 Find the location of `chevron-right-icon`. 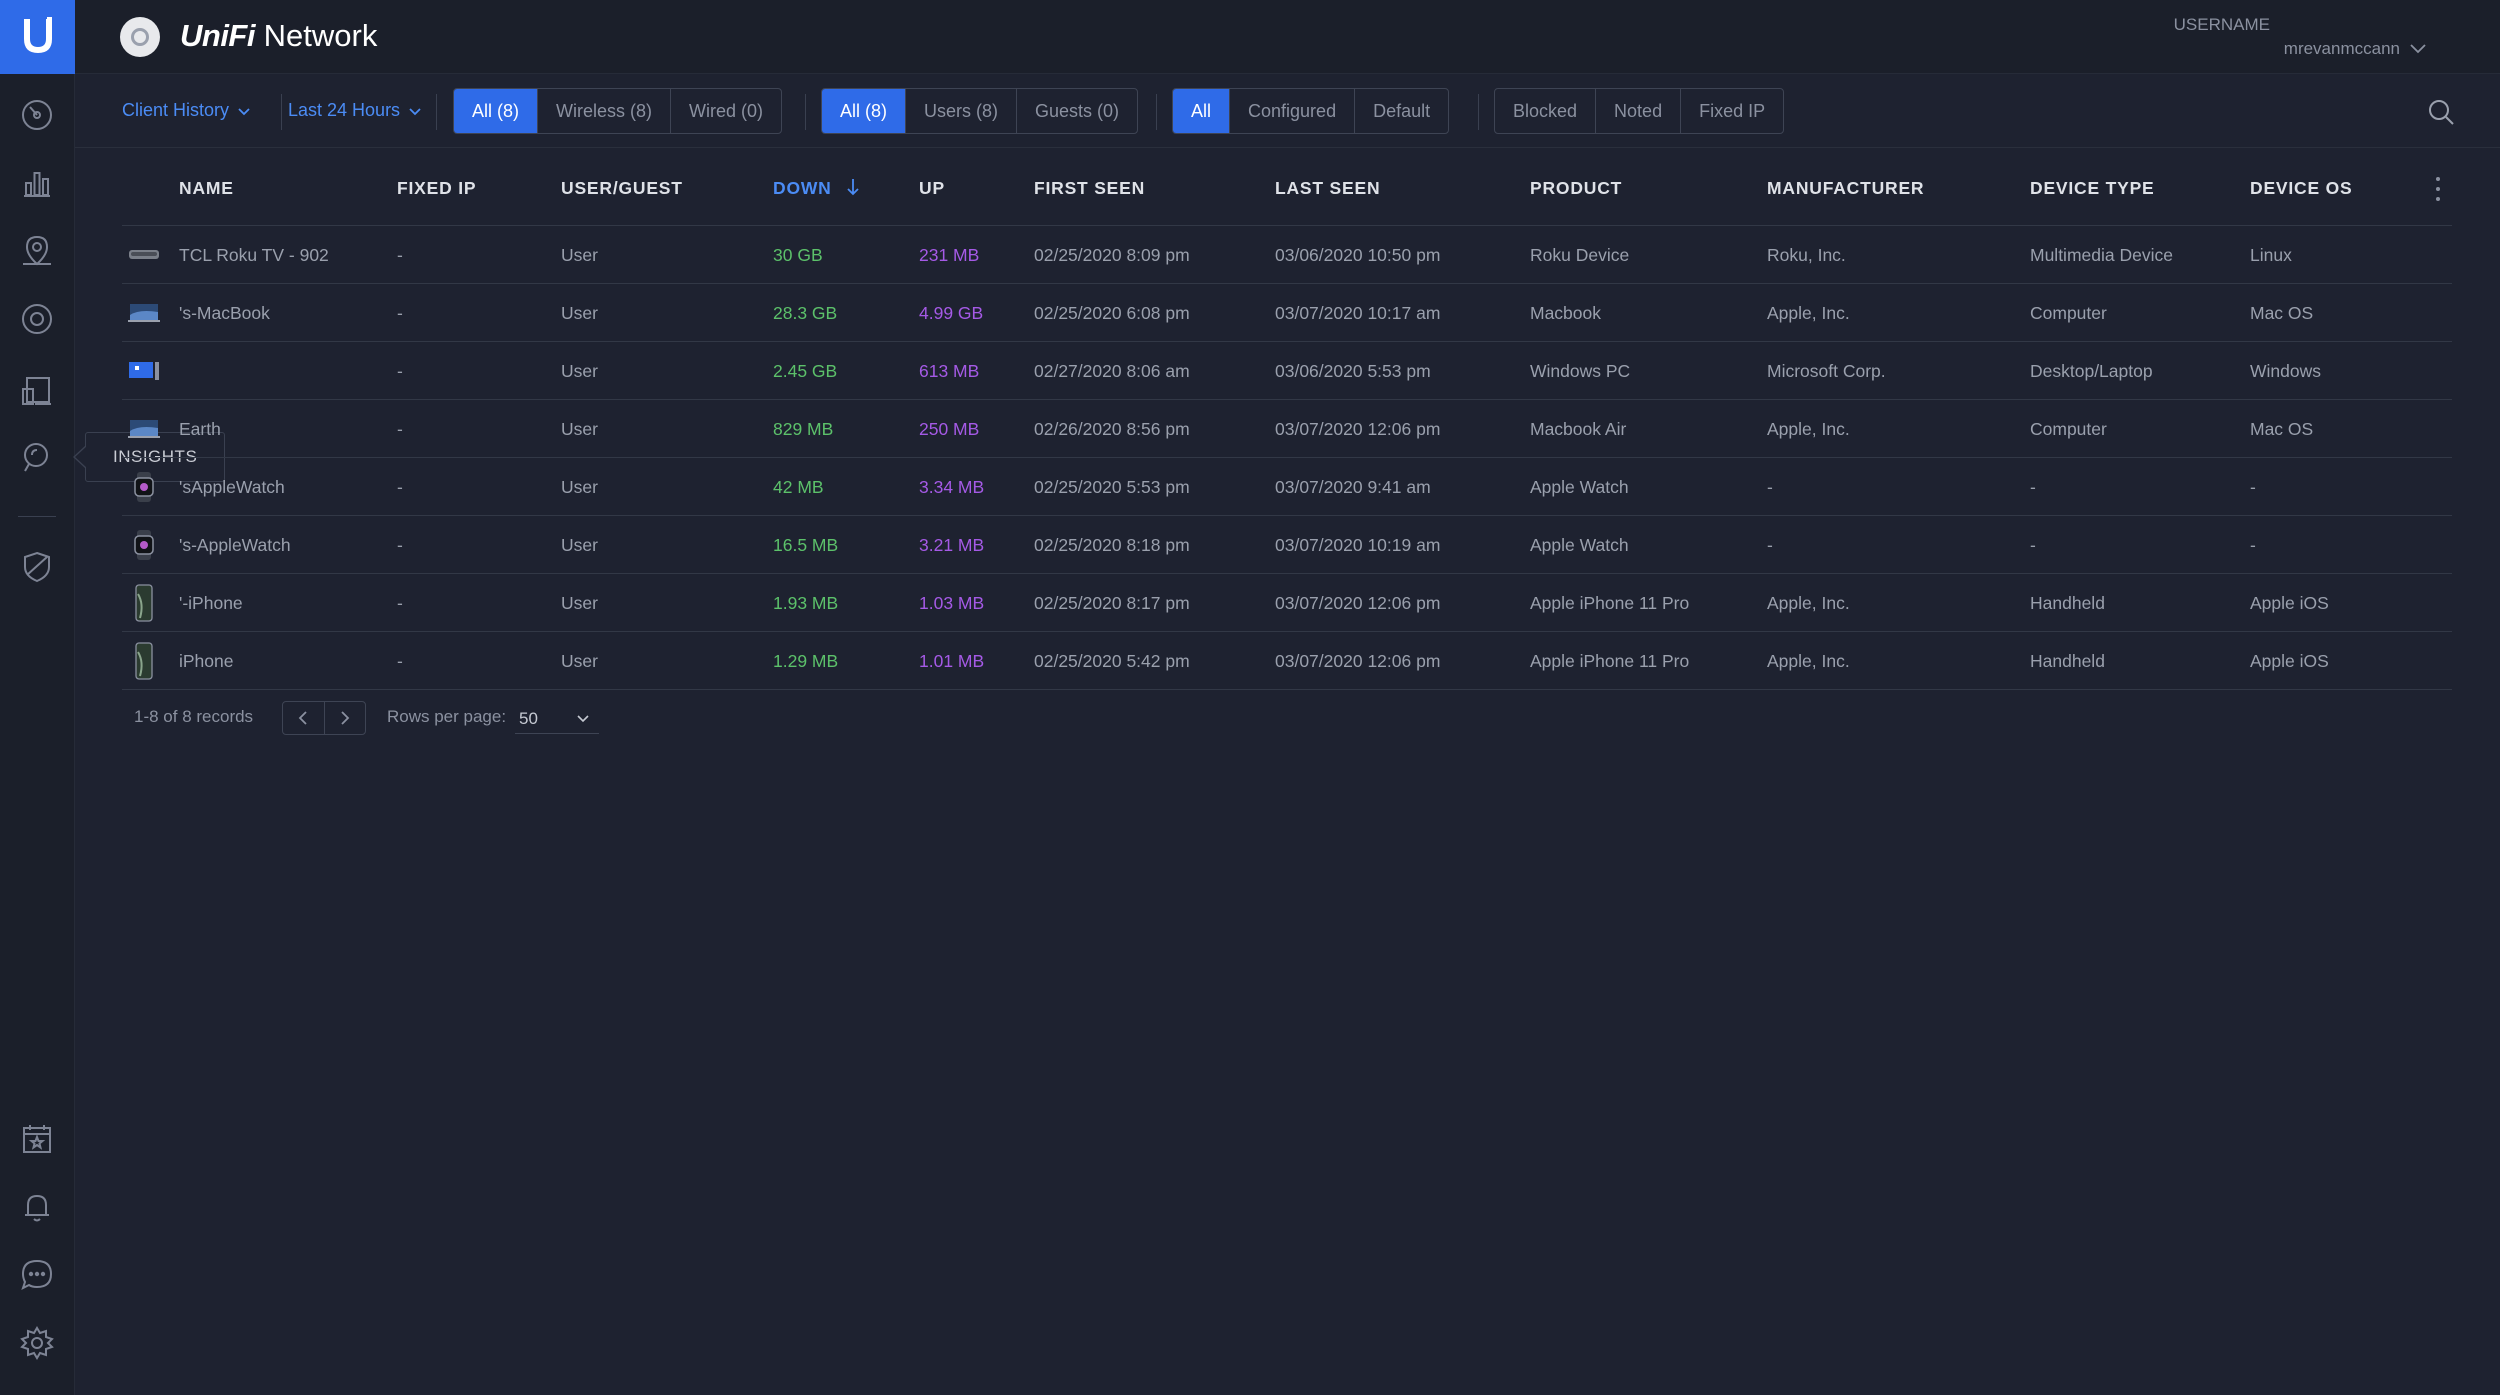

chevron-right-icon is located at coordinates (345, 718).